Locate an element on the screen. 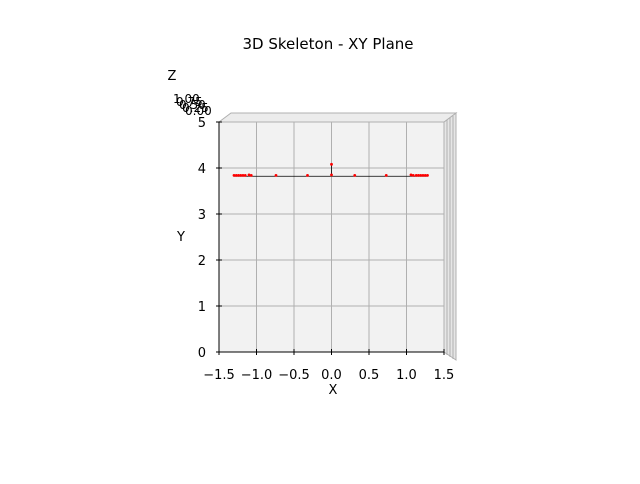 The image size is (640, 484). x-tick-label: 0.0 is located at coordinates (331, 375).